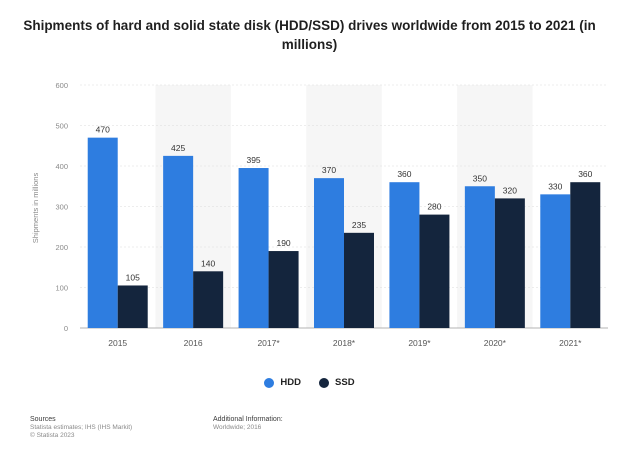 This screenshot has height=464, width=619. I want to click on legend-label-ssd: SSD, so click(345, 382).